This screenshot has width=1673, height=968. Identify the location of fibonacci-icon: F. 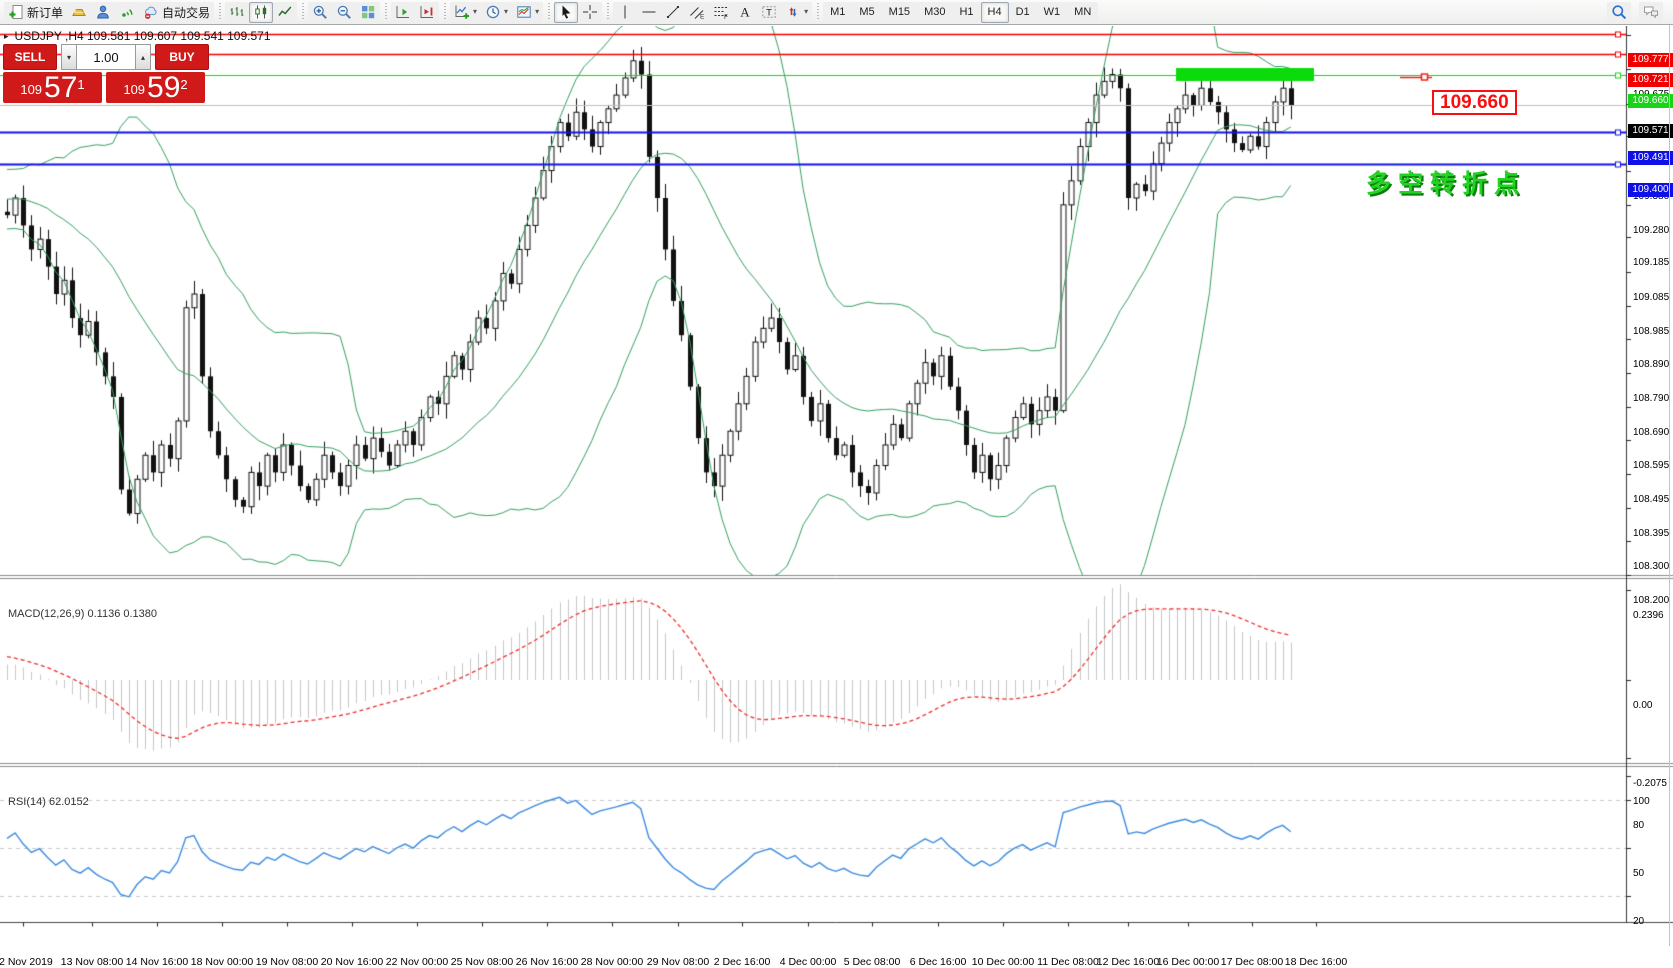
(721, 12).